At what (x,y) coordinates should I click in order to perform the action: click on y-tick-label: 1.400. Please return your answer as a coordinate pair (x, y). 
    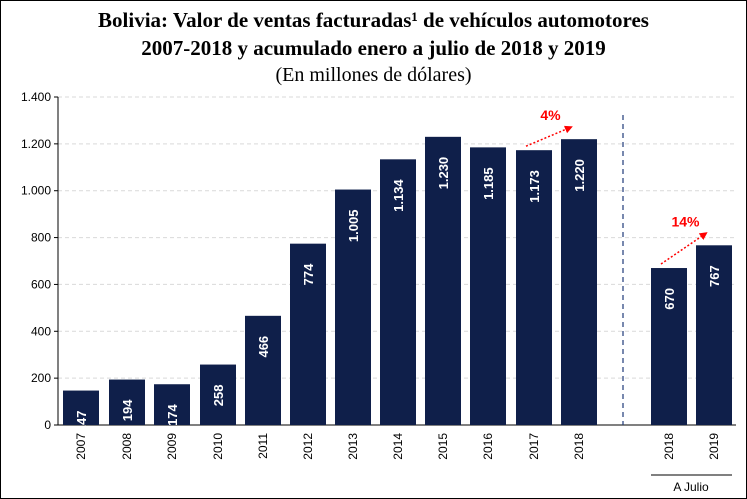
    Looking at the image, I should click on (36, 97).